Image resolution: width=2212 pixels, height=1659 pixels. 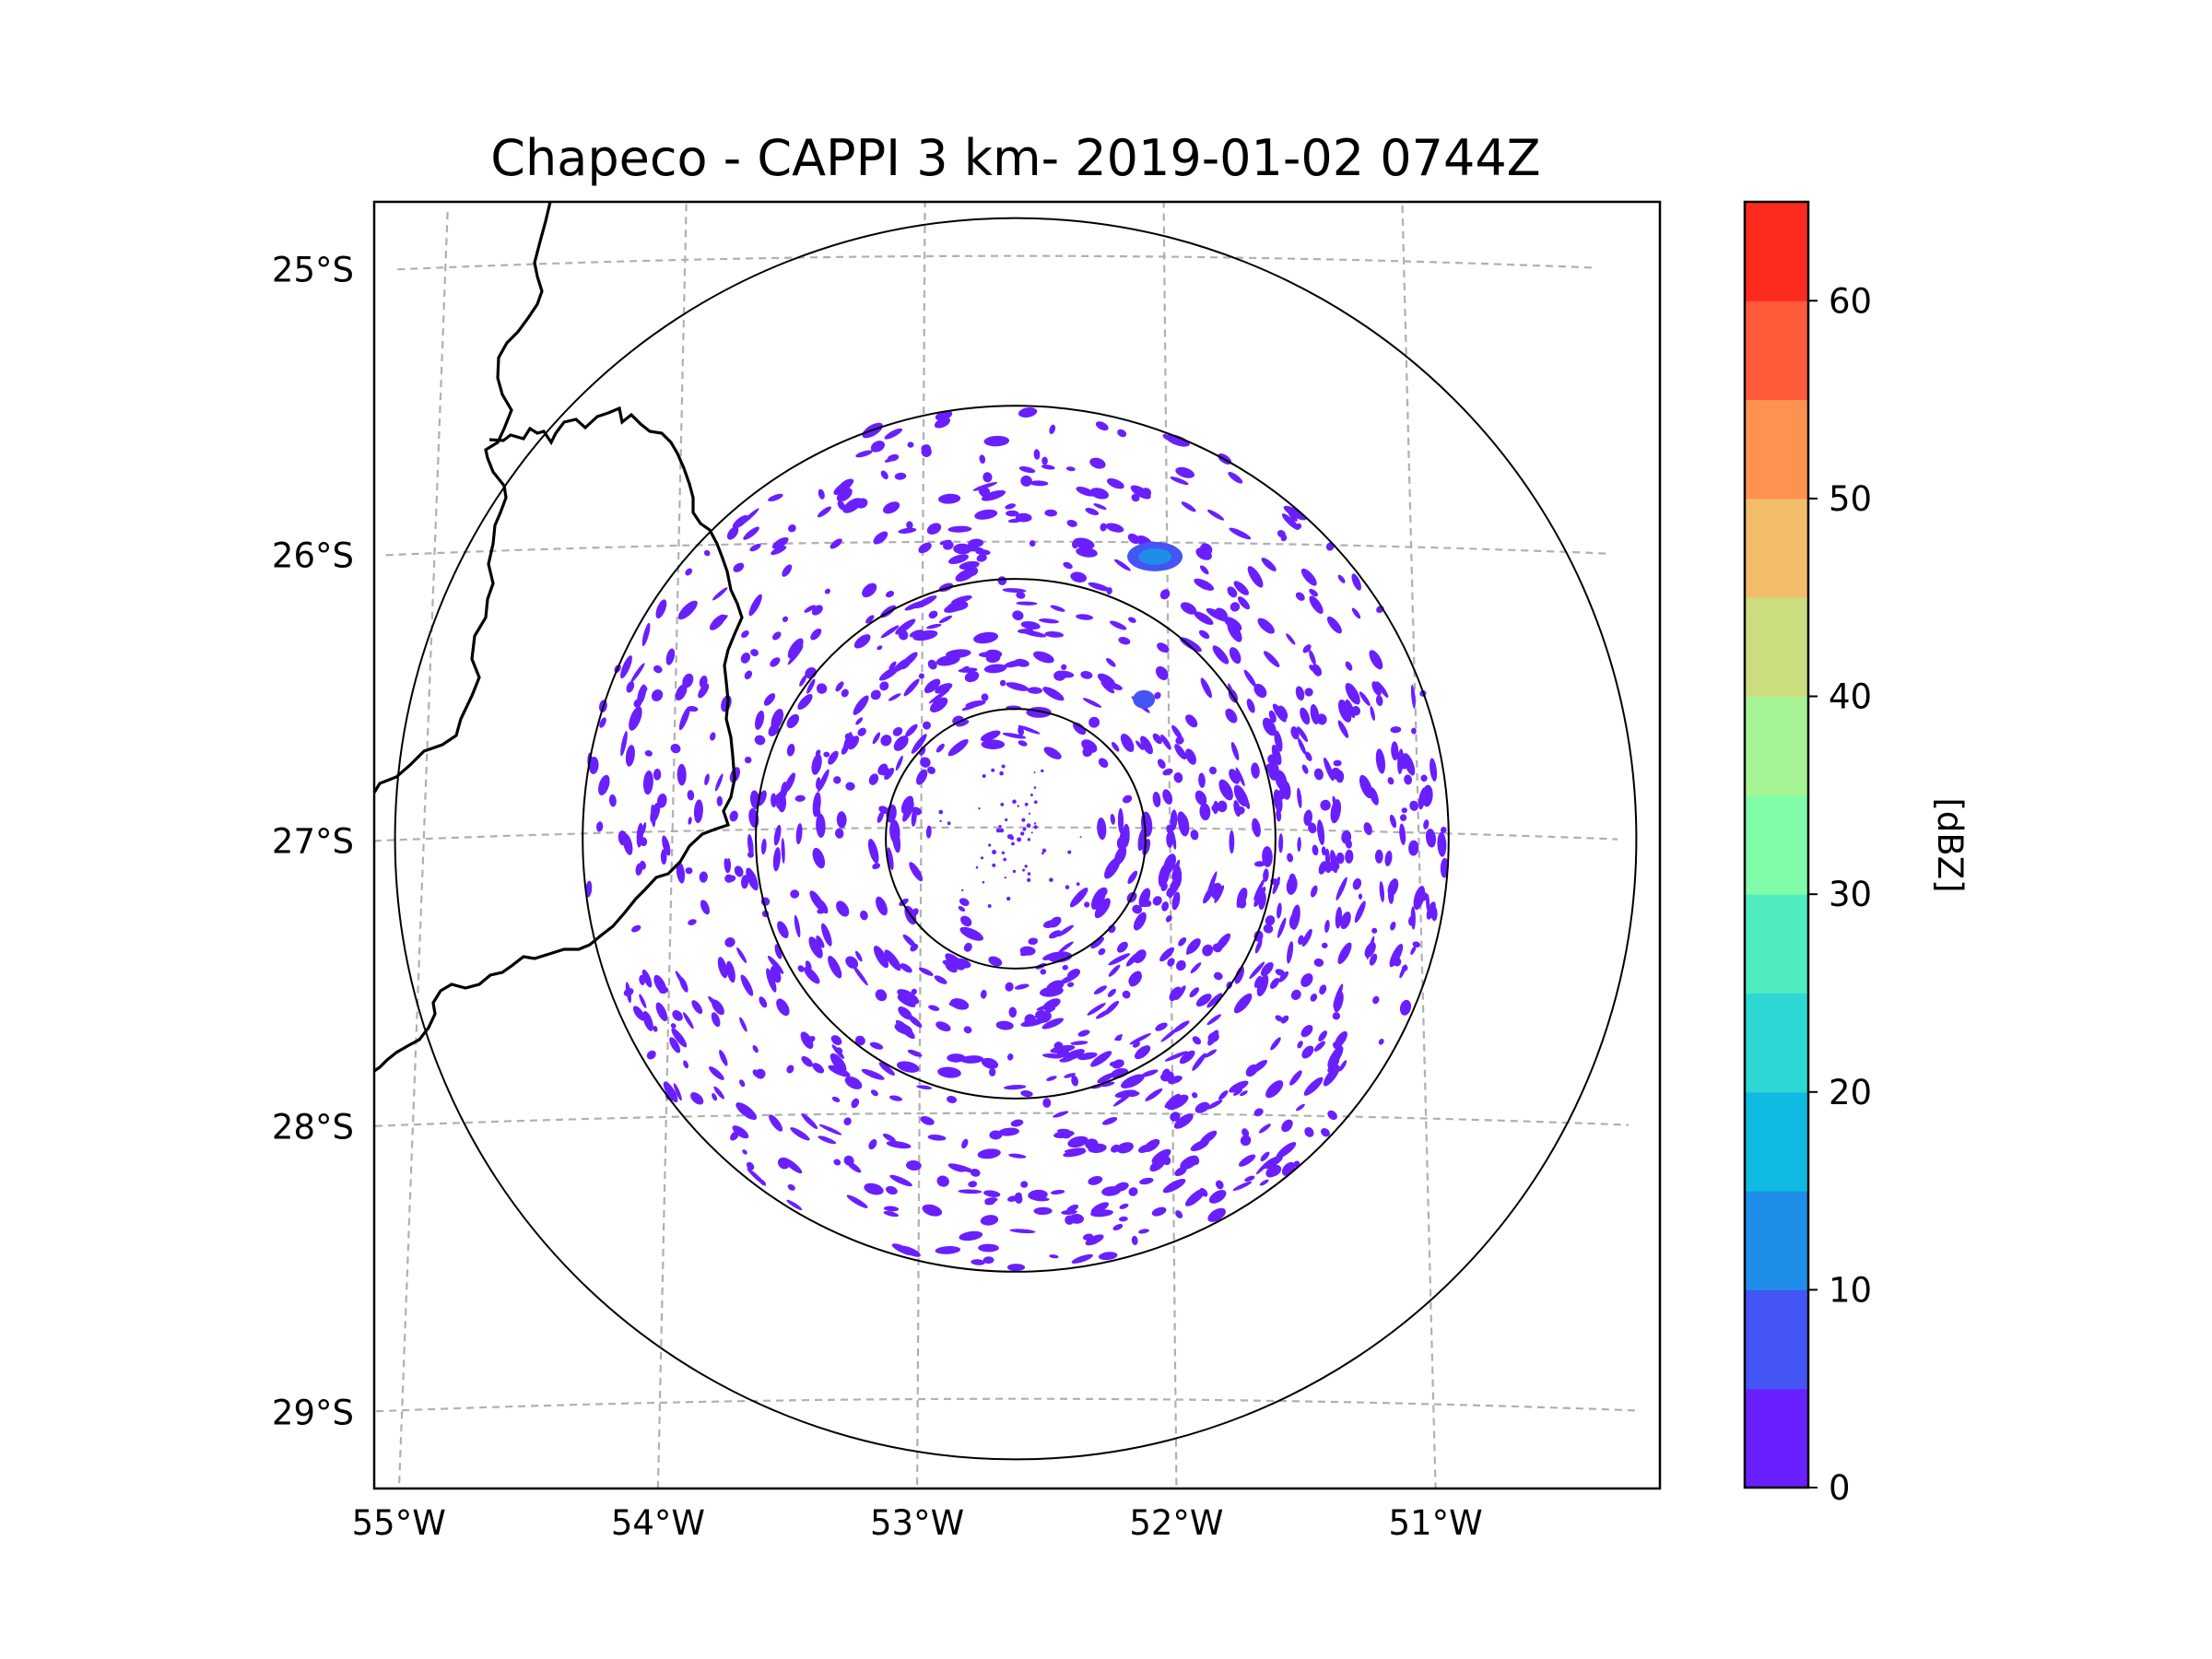 What do you see at coordinates (1170, 844) in the screenshot?
I see `meridian-line` at bounding box center [1170, 844].